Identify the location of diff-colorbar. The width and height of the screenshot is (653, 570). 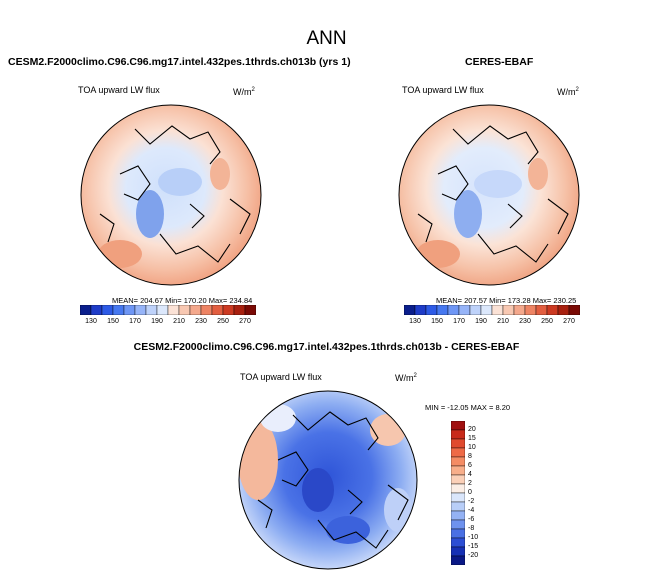
(458, 493).